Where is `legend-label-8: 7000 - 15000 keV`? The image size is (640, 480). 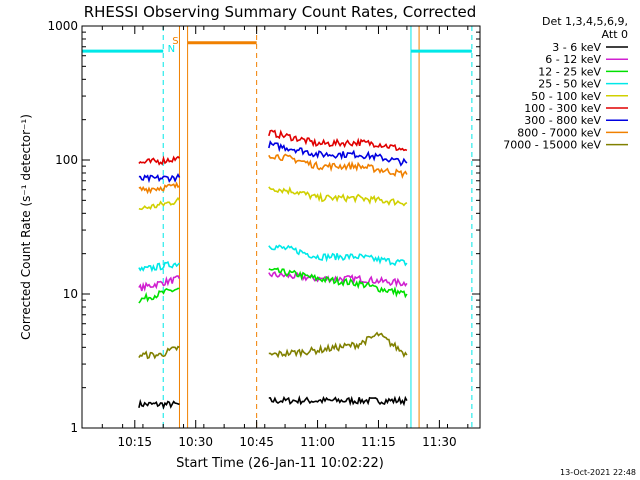 legend-label-8: 7000 - 15000 keV is located at coordinates (552, 145).